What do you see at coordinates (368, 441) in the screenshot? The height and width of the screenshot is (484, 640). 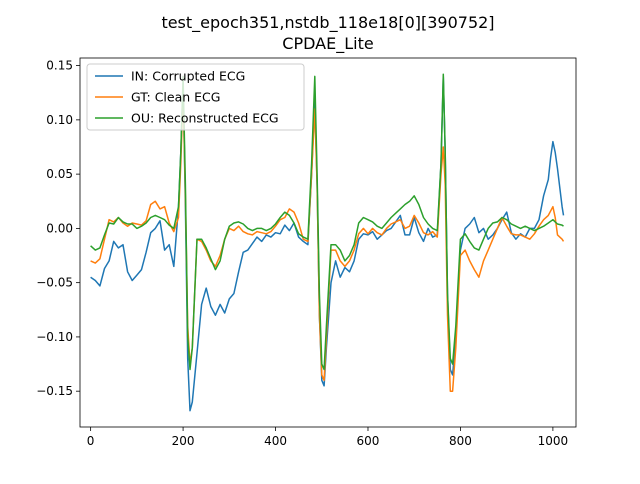 I see `x-tick-label: 600` at bounding box center [368, 441].